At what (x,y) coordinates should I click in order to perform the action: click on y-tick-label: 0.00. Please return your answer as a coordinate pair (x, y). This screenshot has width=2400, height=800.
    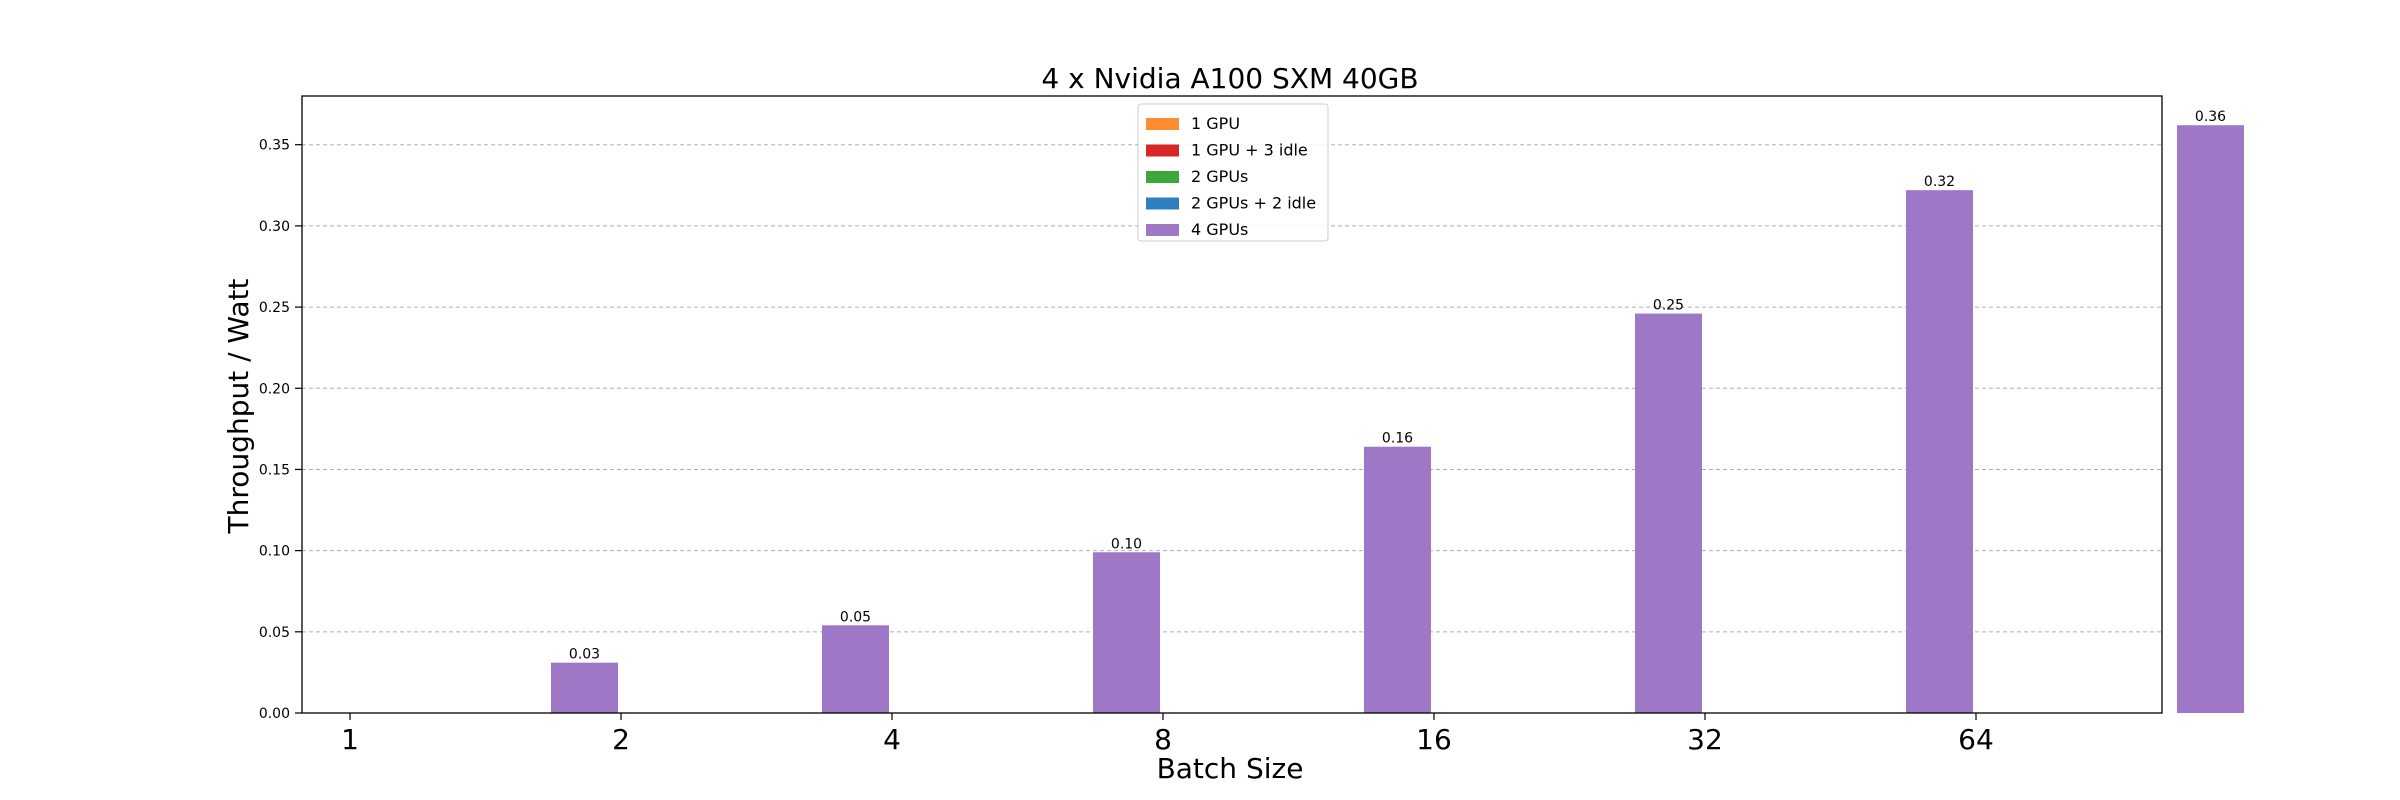
    Looking at the image, I should click on (274, 714).